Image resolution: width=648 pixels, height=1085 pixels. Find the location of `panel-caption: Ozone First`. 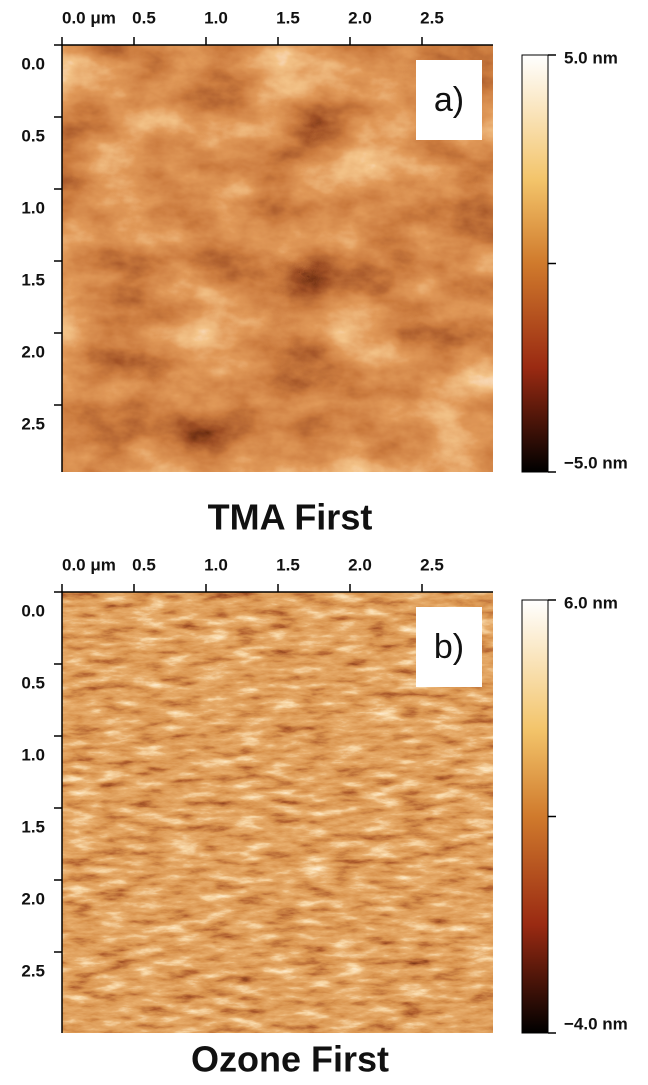

panel-caption: Ozone First is located at coordinates (290, 1059).